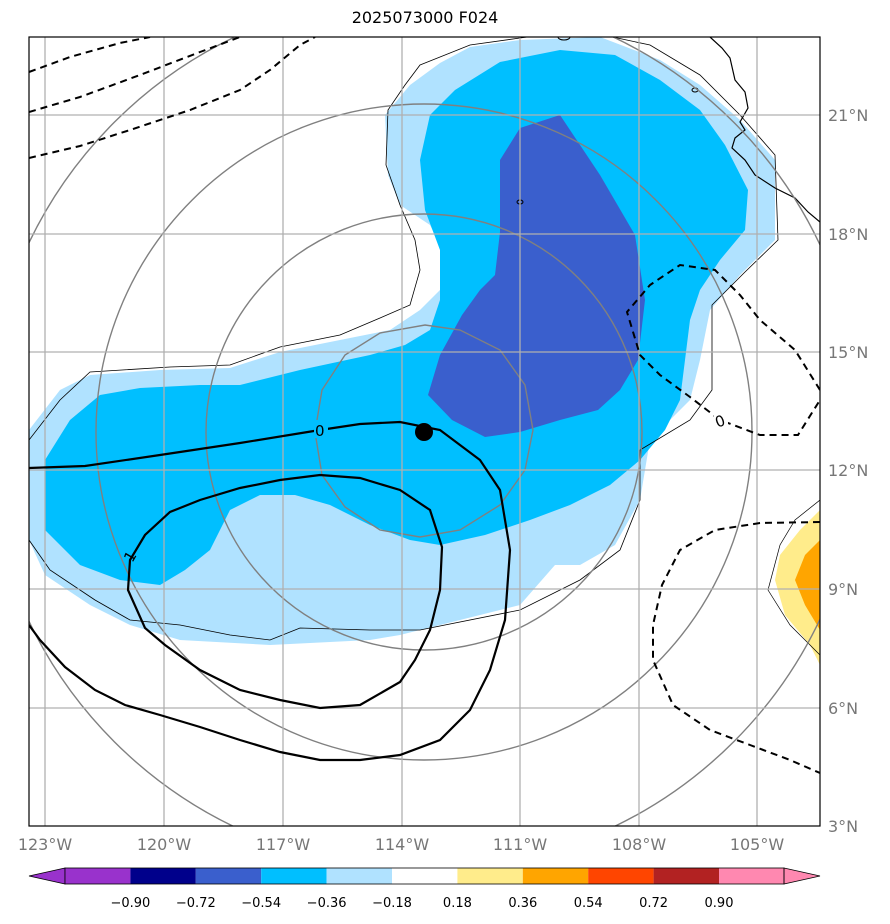 The height and width of the screenshot is (924, 890). Describe the element at coordinates (843, 708) in the screenshot. I see `lat-tick: 6°N` at that location.